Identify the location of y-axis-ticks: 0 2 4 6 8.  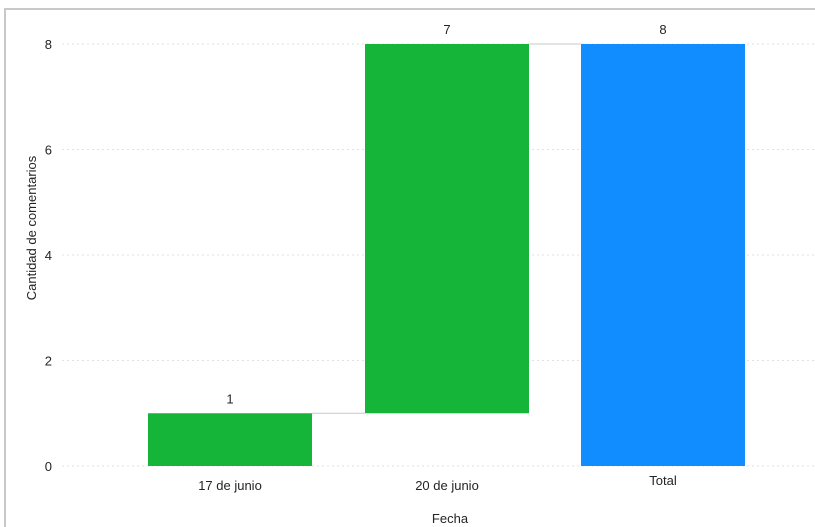
(48, 255).